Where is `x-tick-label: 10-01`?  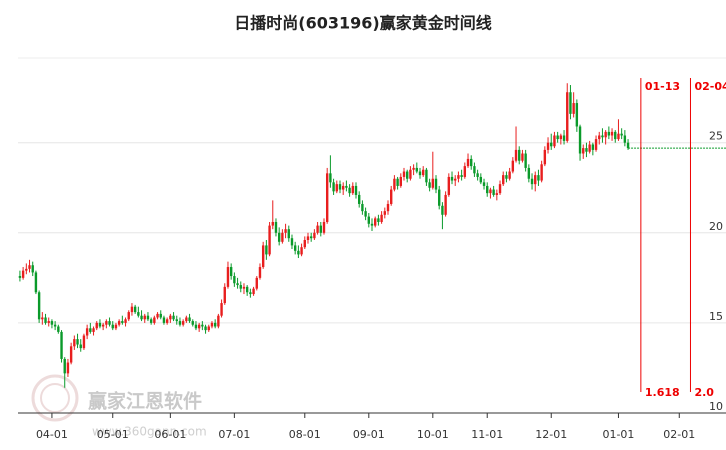 x-tick-label: 10-01 is located at coordinates (433, 434).